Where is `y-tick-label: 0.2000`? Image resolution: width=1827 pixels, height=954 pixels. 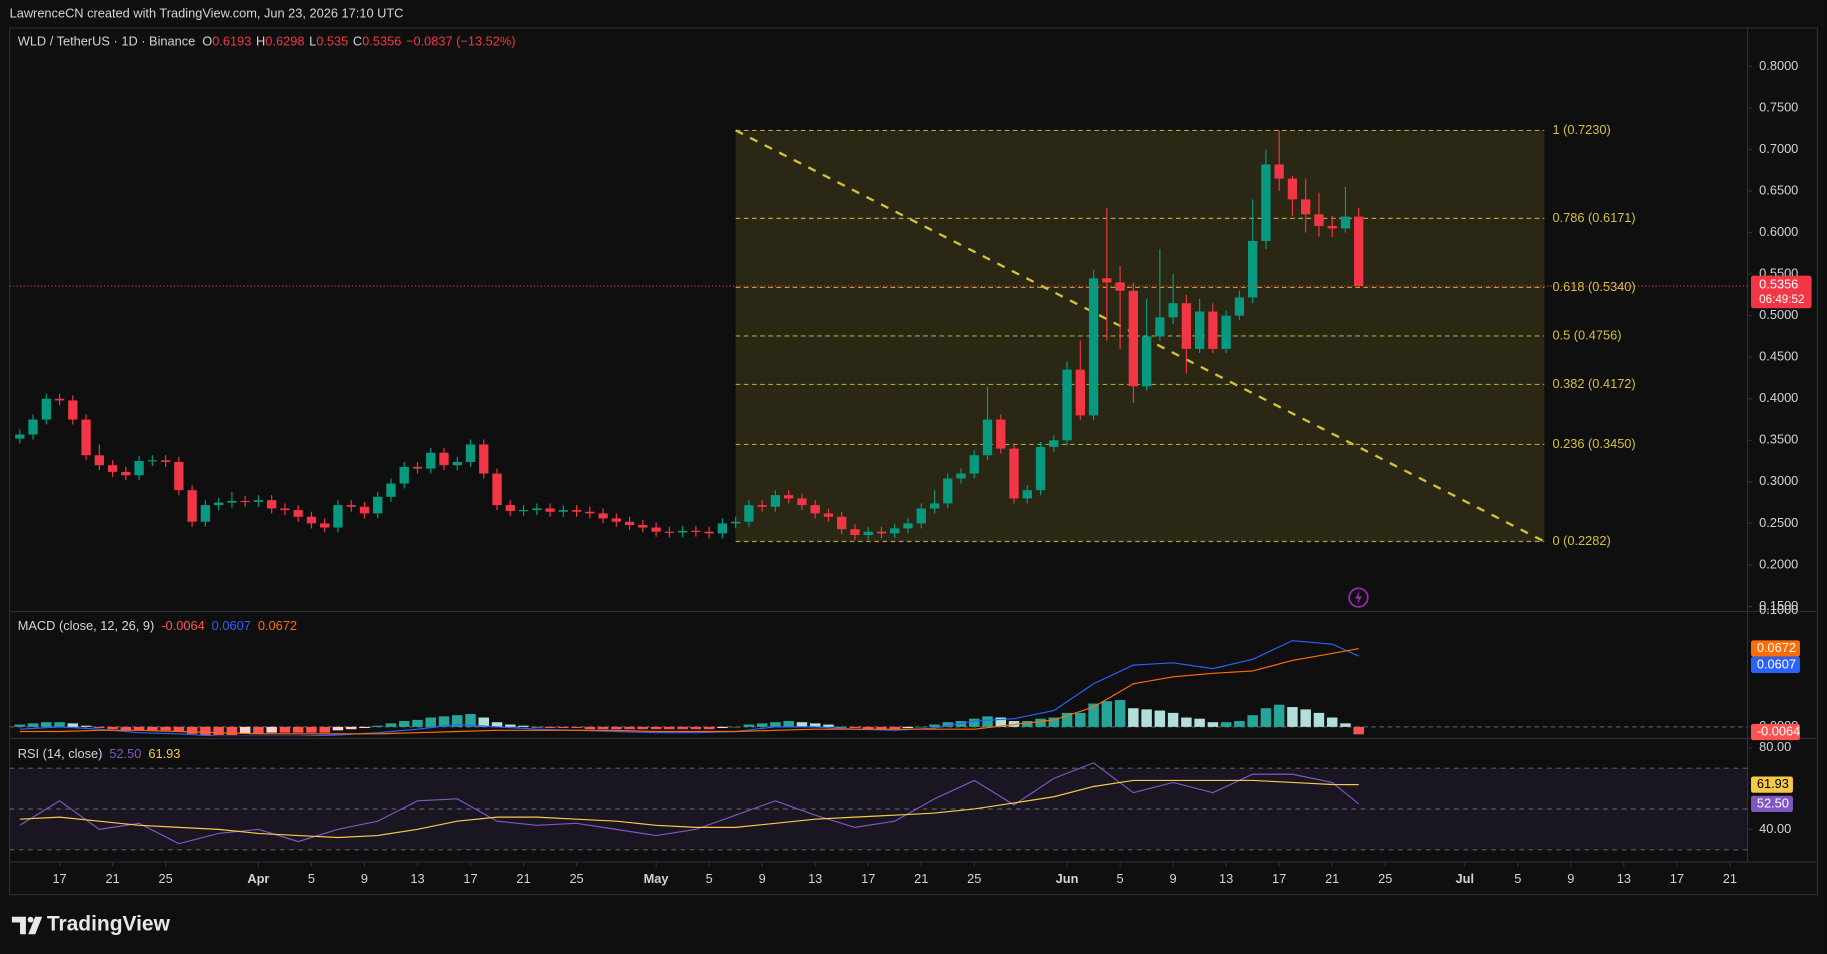 y-tick-label: 0.2000 is located at coordinates (1778, 563).